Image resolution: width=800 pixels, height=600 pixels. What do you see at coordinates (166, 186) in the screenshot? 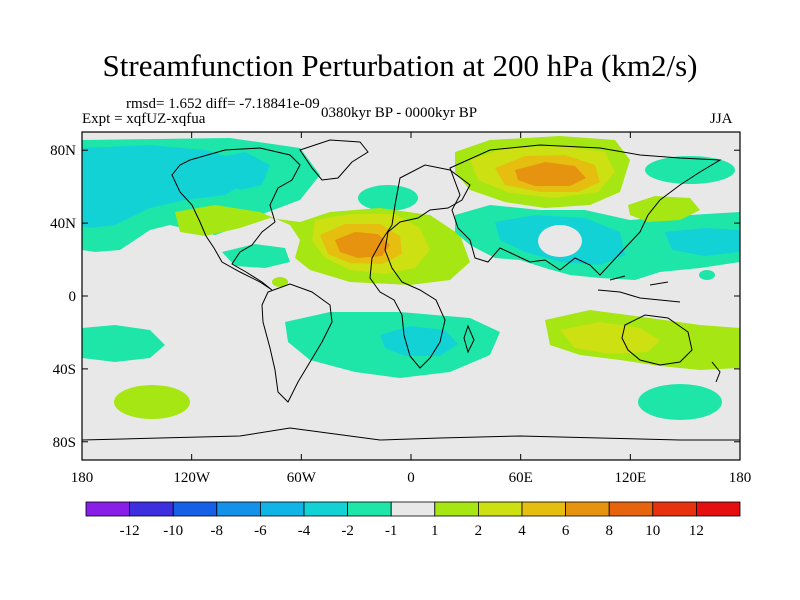
I see `n-pacific-core` at bounding box center [166, 186].